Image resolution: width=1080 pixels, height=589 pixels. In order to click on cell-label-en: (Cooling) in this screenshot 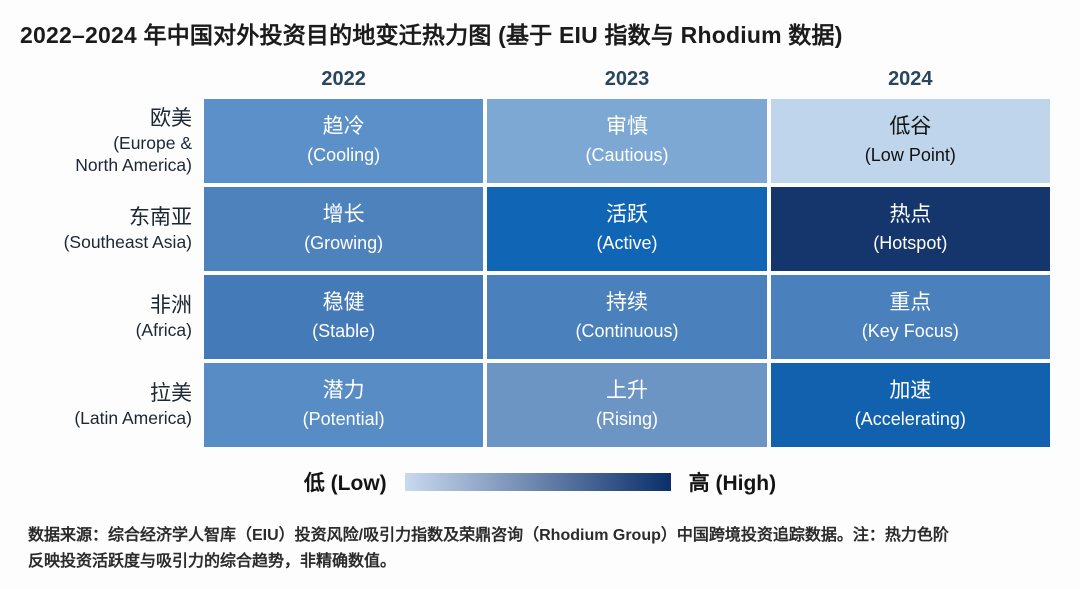, I will do `click(344, 155)`.